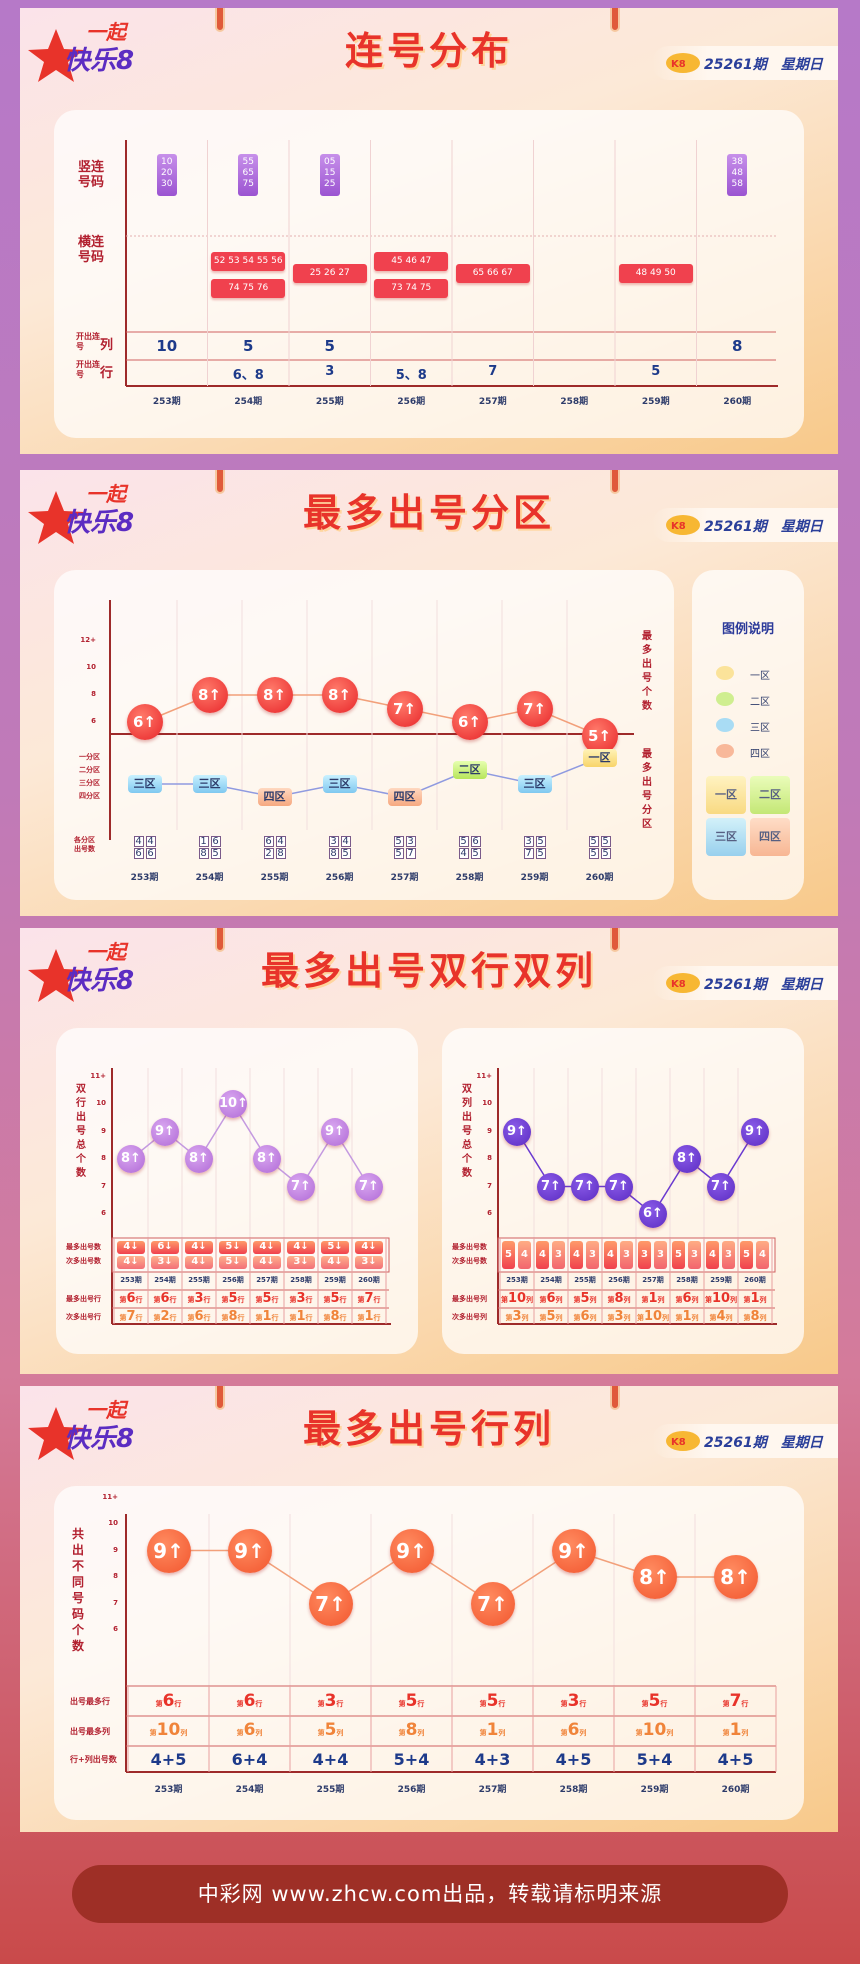 The width and height of the screenshot is (860, 1964). What do you see at coordinates (199, 1316) in the screenshot?
I see `second-value: 第6行` at bounding box center [199, 1316].